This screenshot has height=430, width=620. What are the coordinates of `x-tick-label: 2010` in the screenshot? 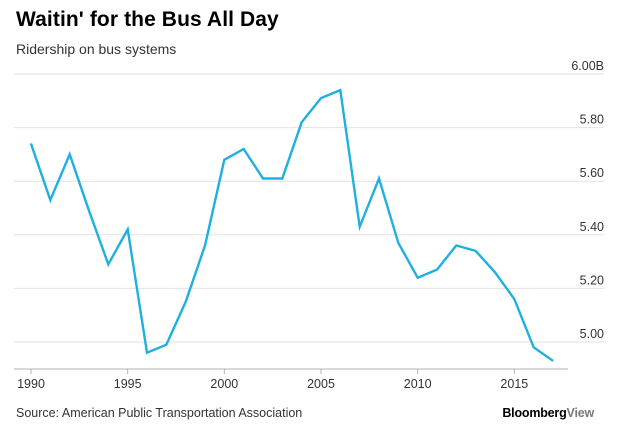 It's located at (418, 384).